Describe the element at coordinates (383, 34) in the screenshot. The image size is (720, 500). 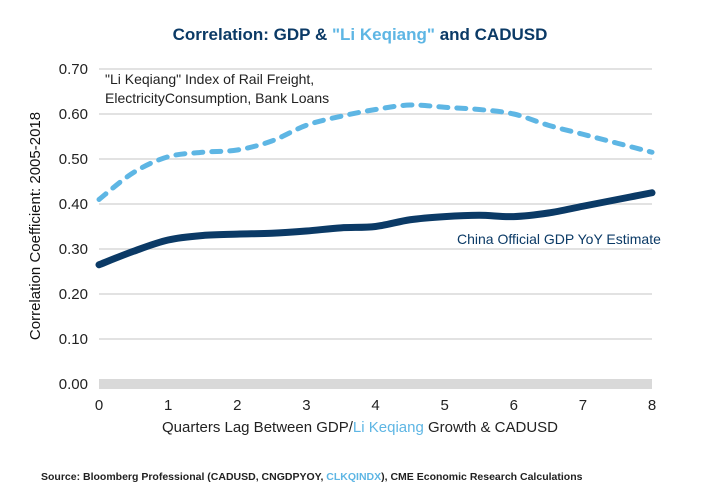
I see `title-part: "Li Keqiang"` at that location.